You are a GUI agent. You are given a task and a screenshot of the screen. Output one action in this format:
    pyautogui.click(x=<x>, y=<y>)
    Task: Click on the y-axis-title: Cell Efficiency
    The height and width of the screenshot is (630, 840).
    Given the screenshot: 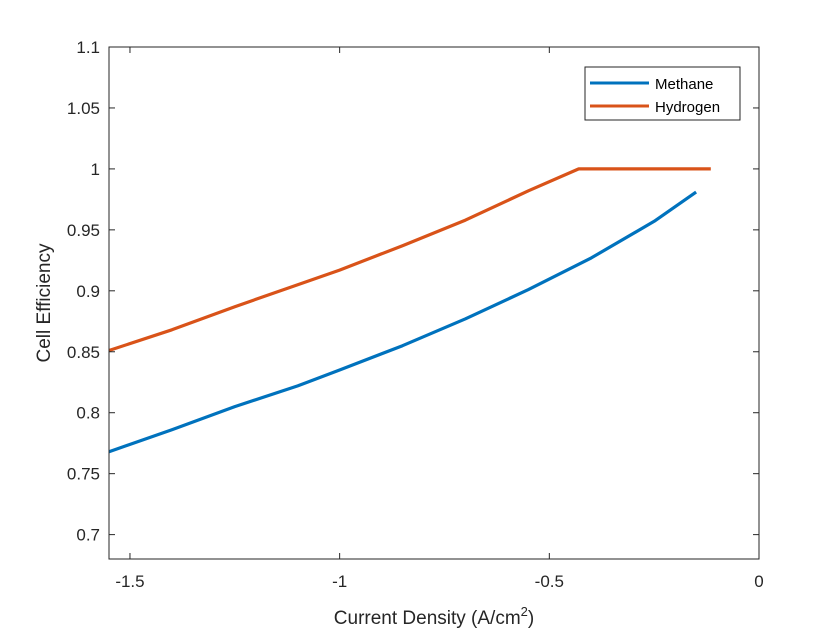 What is the action you would take?
    pyautogui.click(x=44, y=302)
    